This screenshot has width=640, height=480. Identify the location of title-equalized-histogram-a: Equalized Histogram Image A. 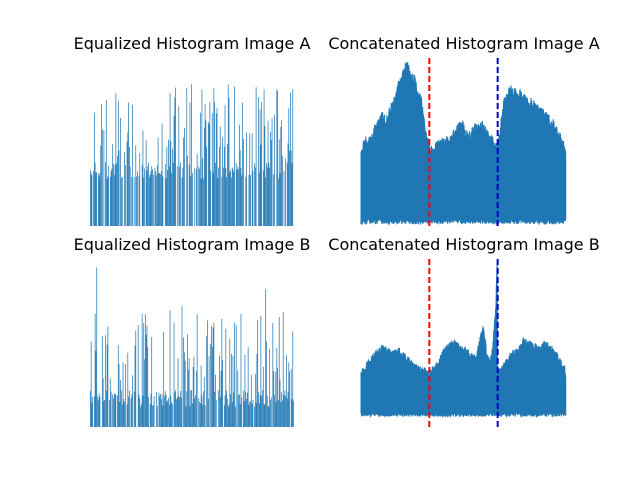
(192, 43).